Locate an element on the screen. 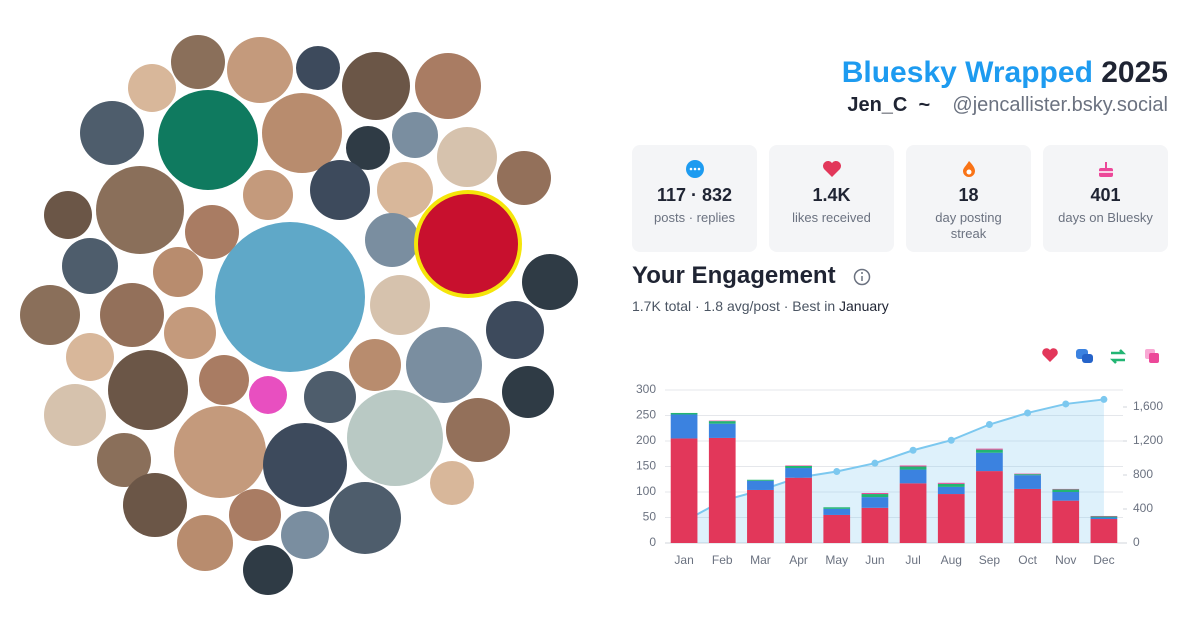  stat-label: days on Bluesky is located at coordinates (1105, 217).